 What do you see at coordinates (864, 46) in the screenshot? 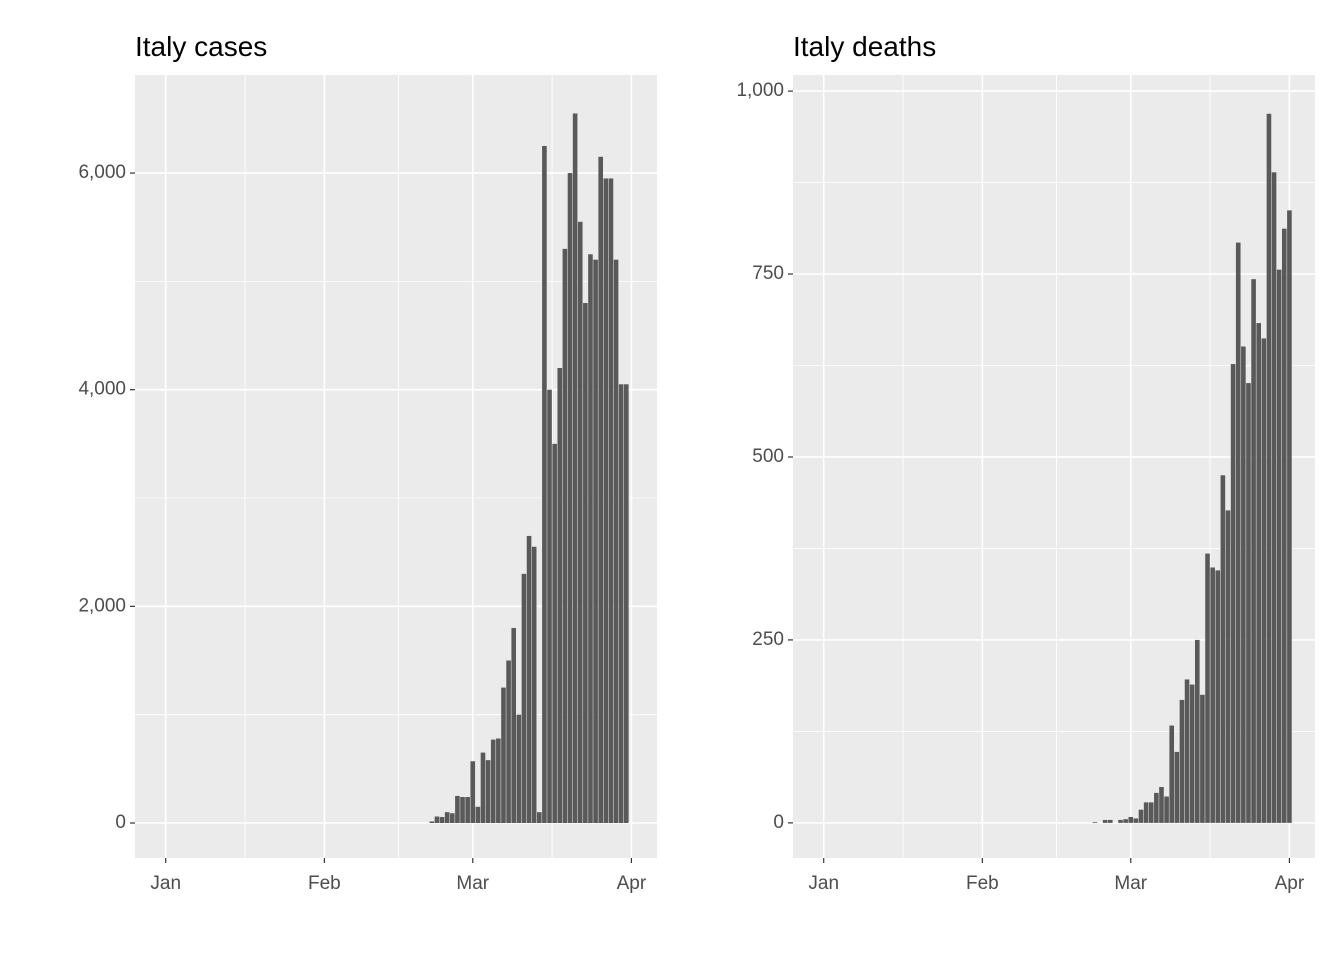
I see `chart-title: Italy deaths` at bounding box center [864, 46].